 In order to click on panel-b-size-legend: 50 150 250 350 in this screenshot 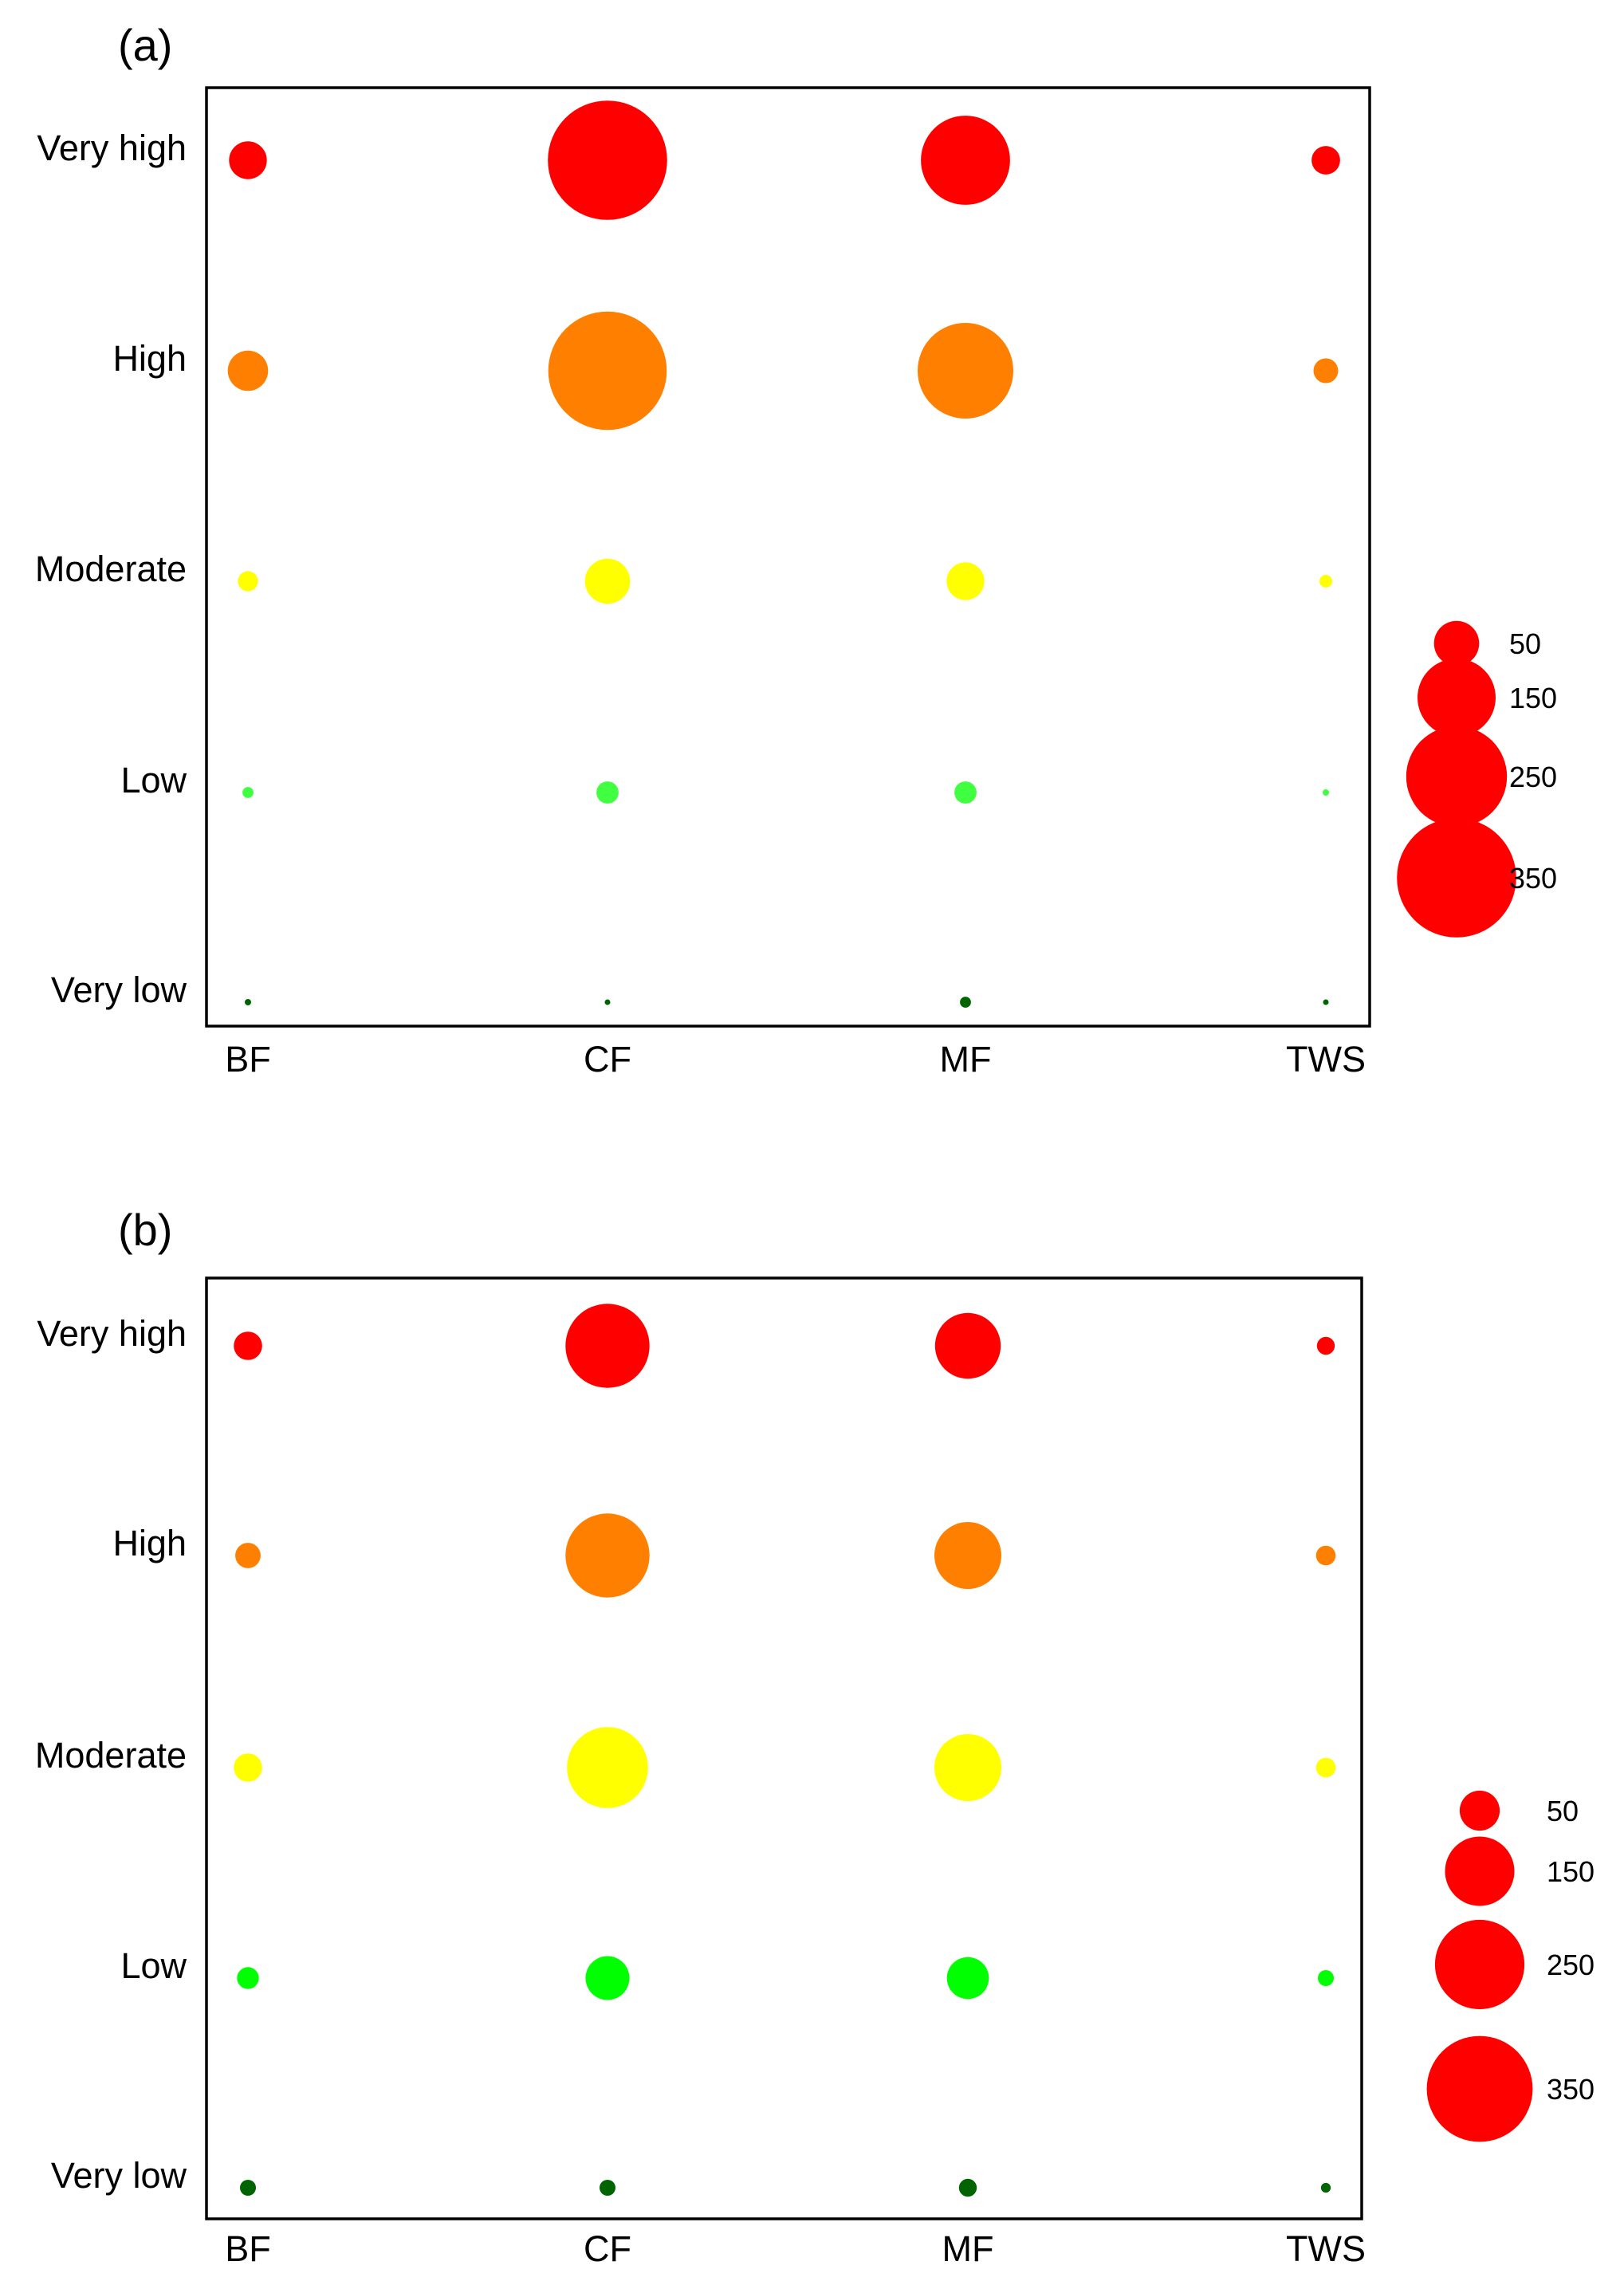, I will do `click(1511, 1966)`.